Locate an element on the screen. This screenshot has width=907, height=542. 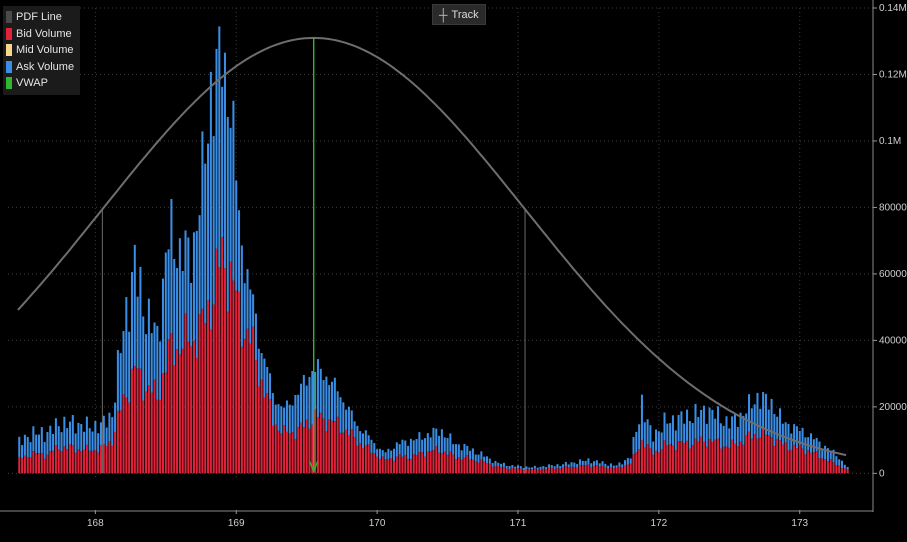
legend-item: Mid Volume is located at coordinates (40, 50).